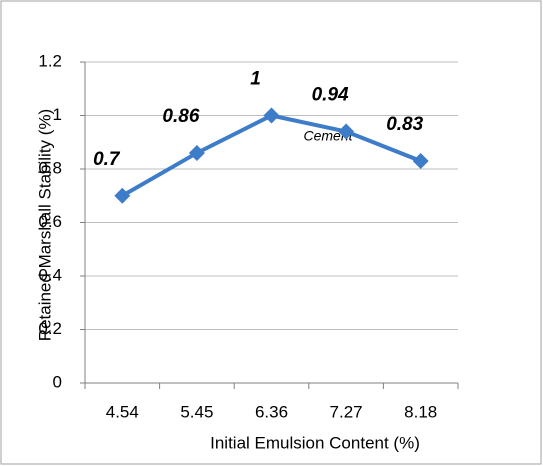 The image size is (543, 466). I want to click on x-axis-title: Initial Emulsion Content (%), so click(315, 442).